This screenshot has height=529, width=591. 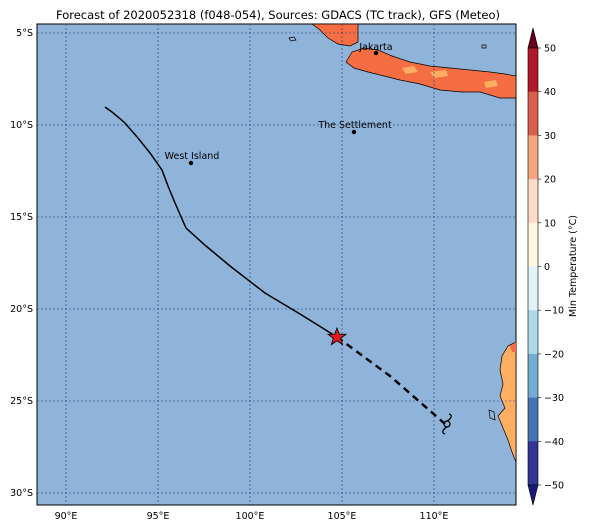 I want to click on lon-tick: 95°E, so click(x=158, y=516).